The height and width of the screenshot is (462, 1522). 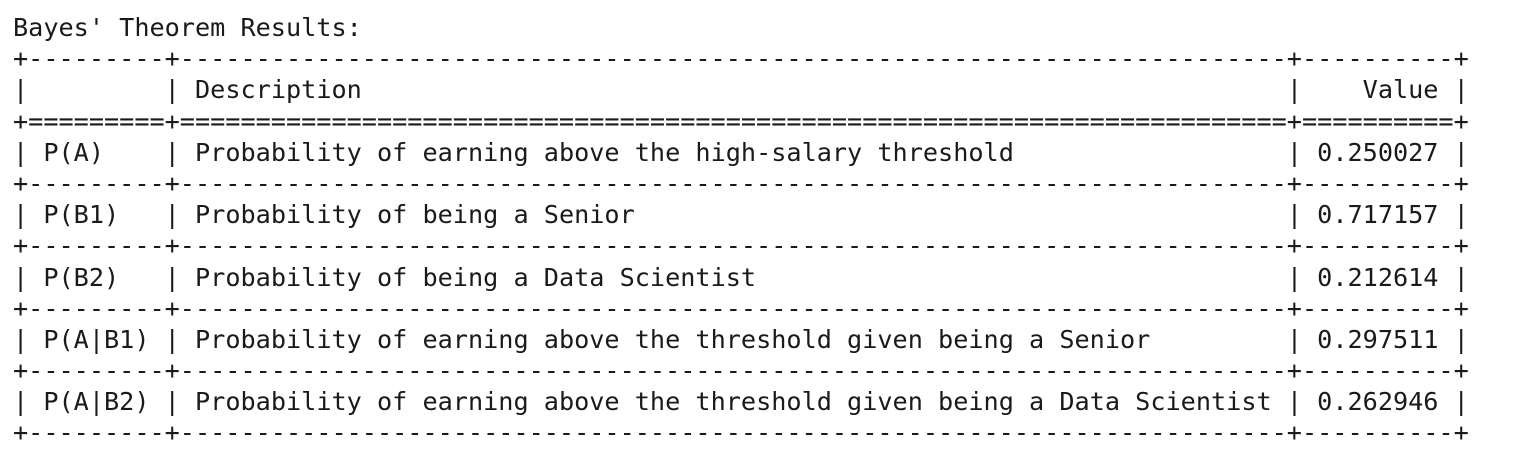 What do you see at coordinates (96, 152) in the screenshot?
I see `cell-symbol: P(A)` at bounding box center [96, 152].